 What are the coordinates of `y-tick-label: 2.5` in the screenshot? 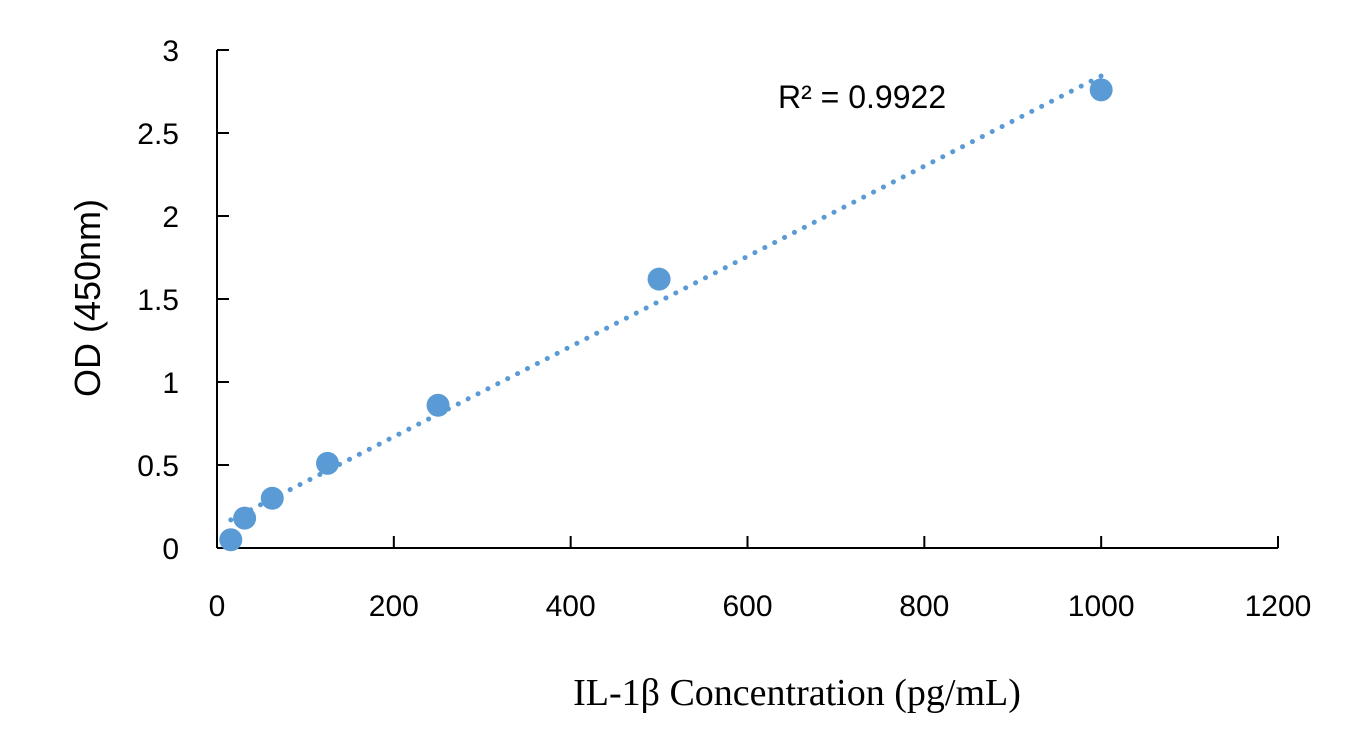 It's located at (158, 134).